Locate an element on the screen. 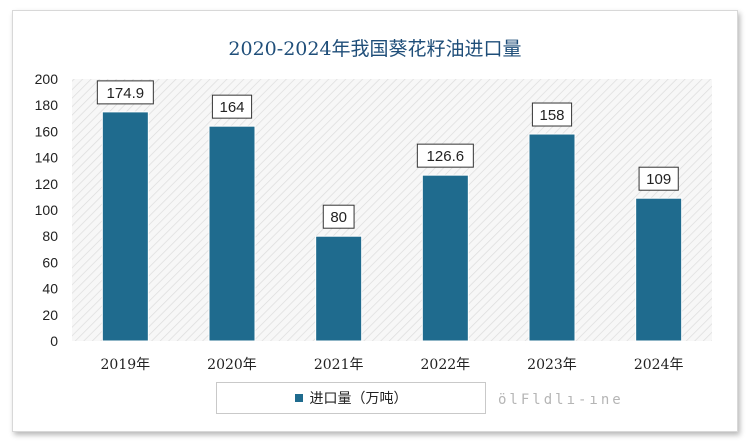  x-tick-label: 2023年 is located at coordinates (552, 365).